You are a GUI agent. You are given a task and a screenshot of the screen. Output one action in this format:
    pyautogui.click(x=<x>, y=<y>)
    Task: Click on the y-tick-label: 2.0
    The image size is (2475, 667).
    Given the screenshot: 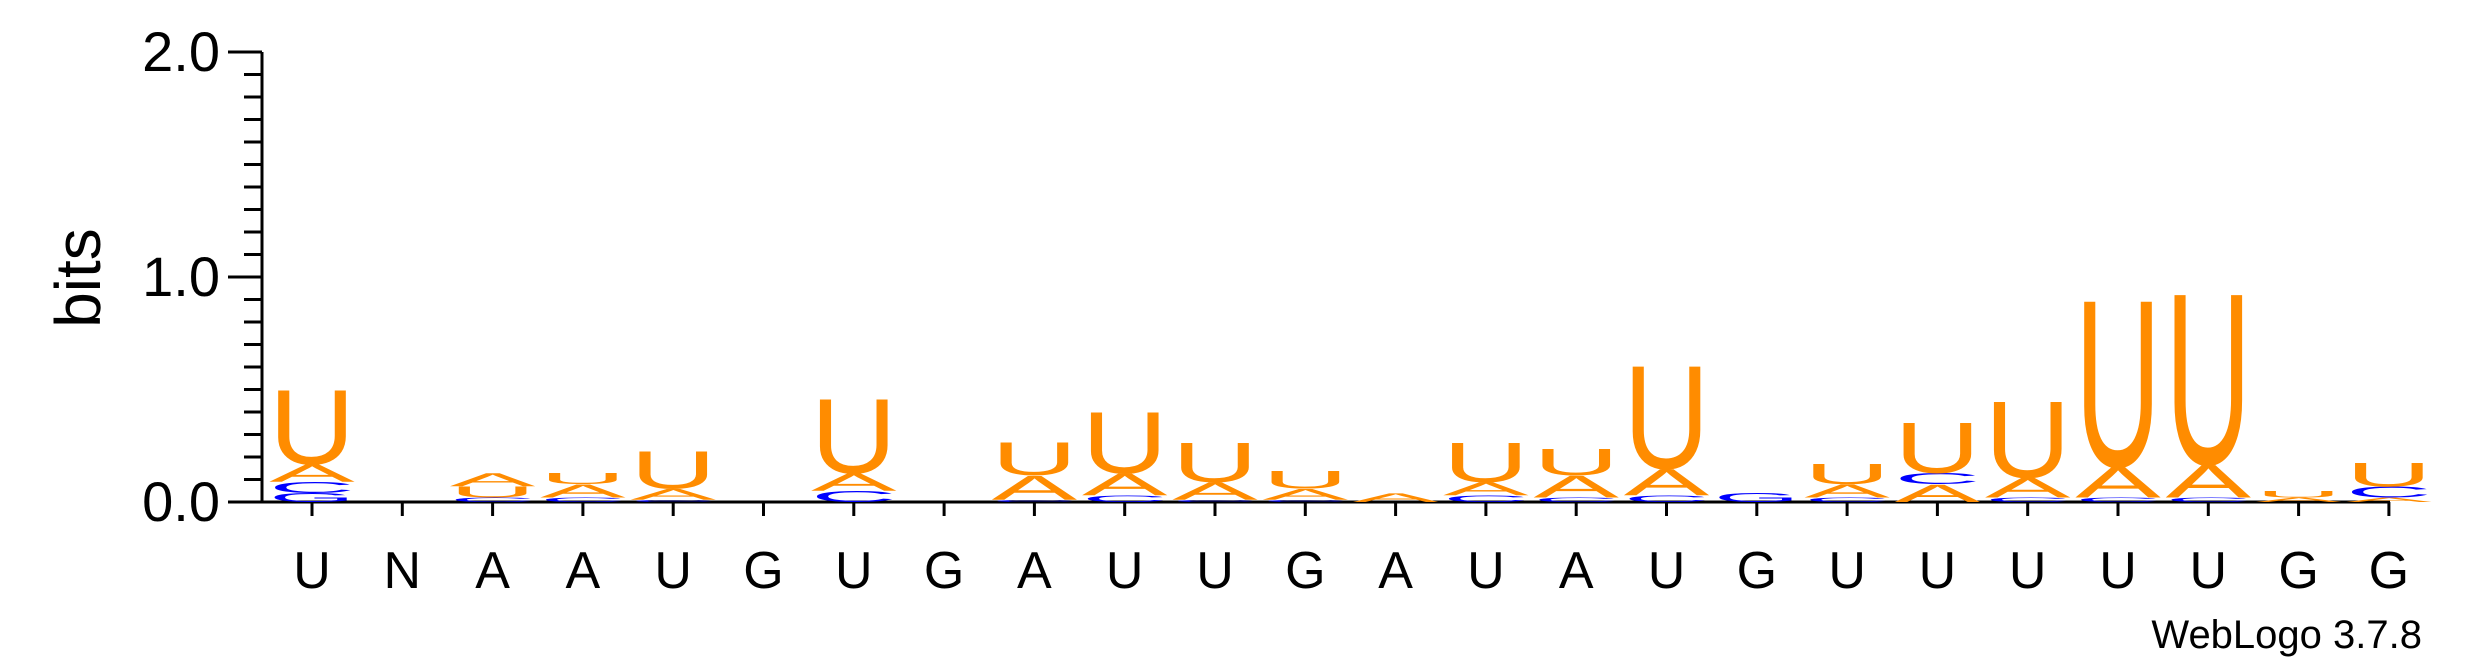 What is the action you would take?
    pyautogui.click(x=181, y=51)
    